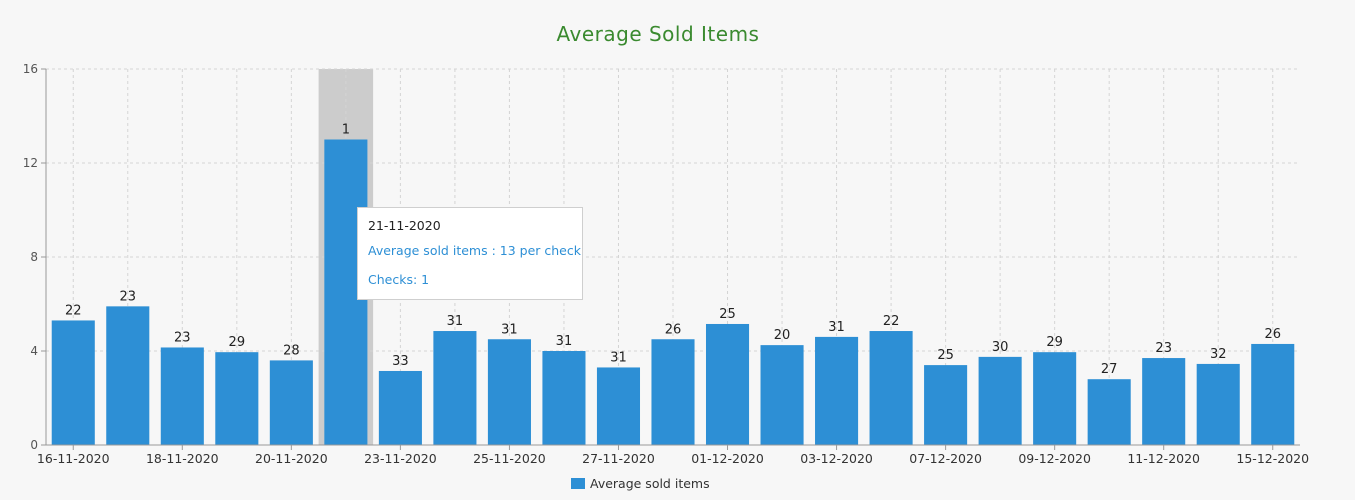 Image resolution: width=1355 pixels, height=500 pixels. I want to click on bar-value-label: 20, so click(782, 335).